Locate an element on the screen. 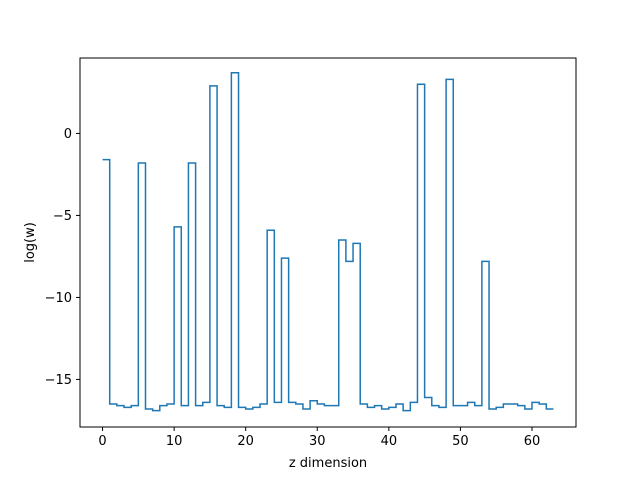  x-tick-label: 0 is located at coordinates (102, 441).